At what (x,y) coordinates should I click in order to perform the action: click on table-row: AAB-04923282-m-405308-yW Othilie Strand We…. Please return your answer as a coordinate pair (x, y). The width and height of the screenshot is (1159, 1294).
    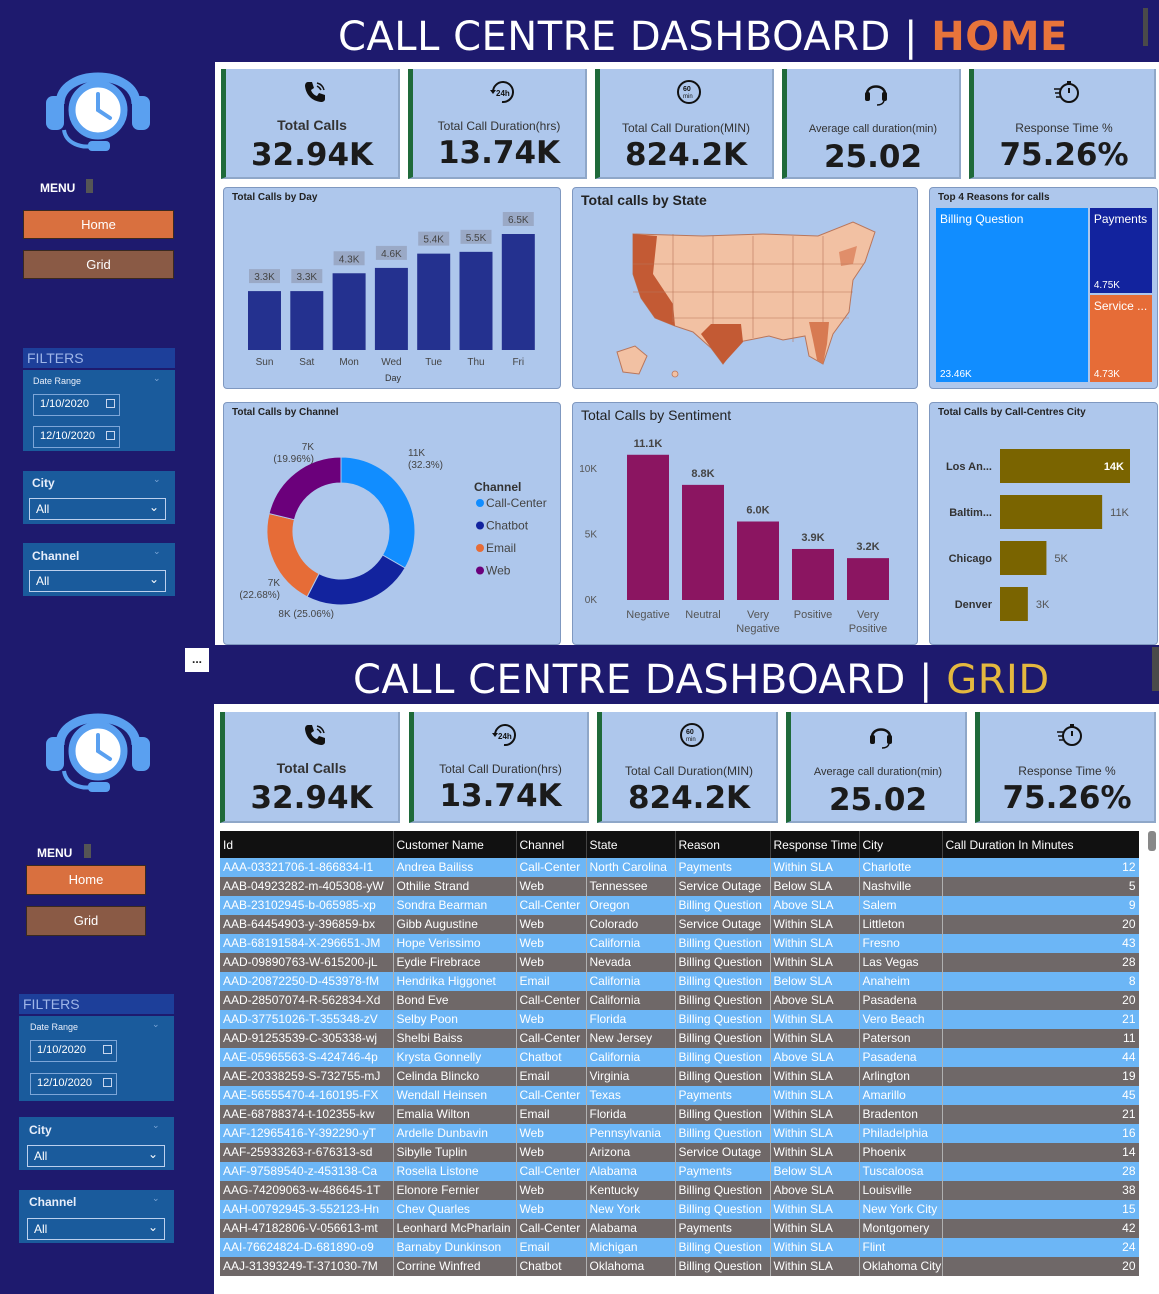
    Looking at the image, I should click on (679, 886).